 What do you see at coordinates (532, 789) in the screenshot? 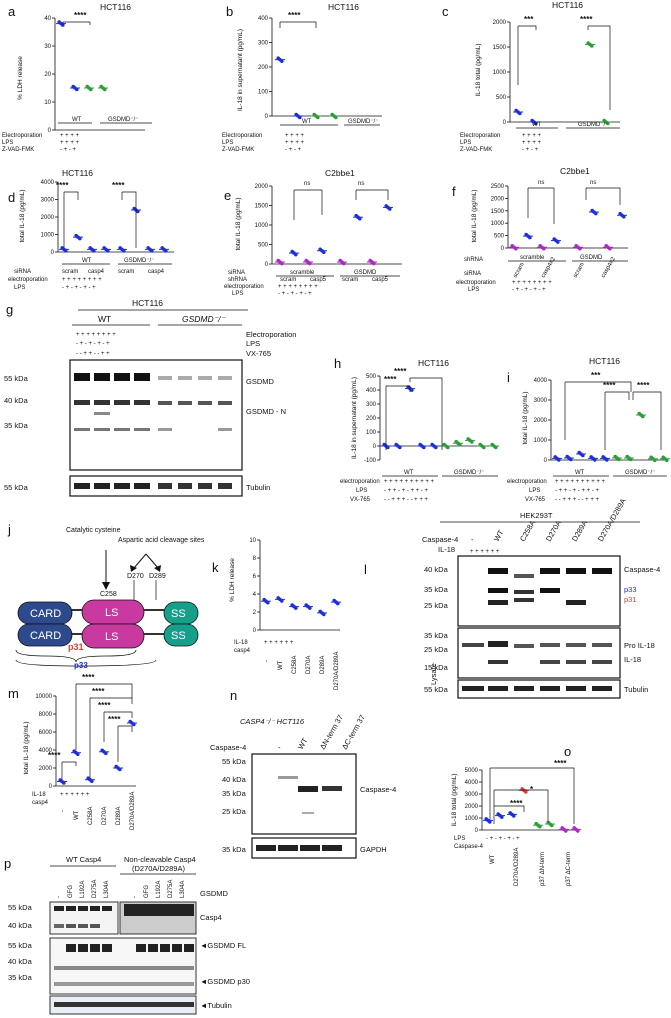
I see `significance: *` at bounding box center [532, 789].